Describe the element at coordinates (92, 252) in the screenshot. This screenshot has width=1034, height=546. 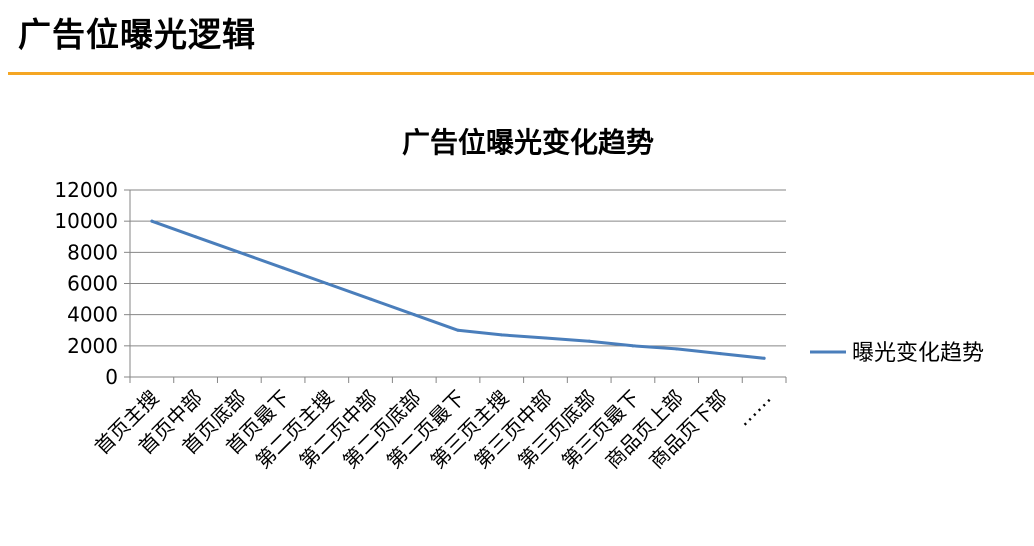
I see `y-tick-label: 8000` at that location.